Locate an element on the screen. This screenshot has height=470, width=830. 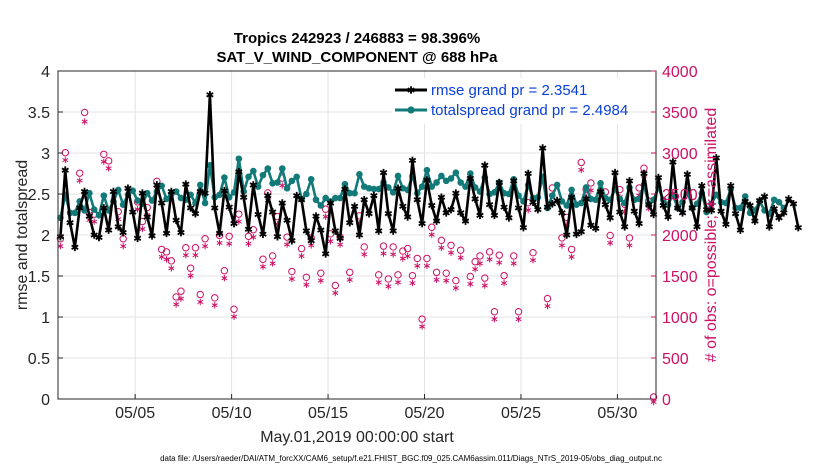
legend-marker-rmse is located at coordinates (411, 90).